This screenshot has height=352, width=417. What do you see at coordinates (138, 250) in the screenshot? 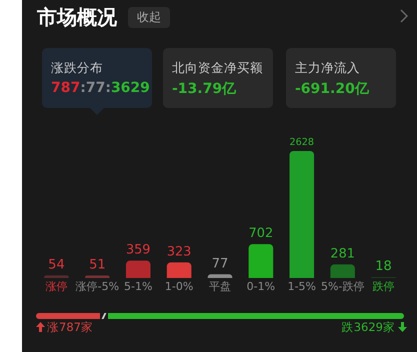
I see `data-label: 359` at bounding box center [138, 250].